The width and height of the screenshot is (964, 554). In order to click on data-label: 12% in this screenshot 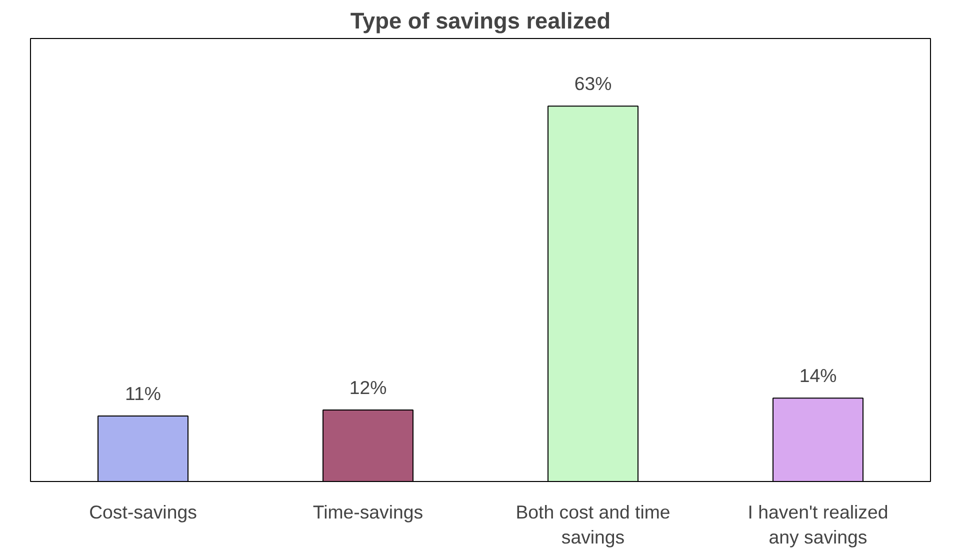, I will do `click(368, 387)`.